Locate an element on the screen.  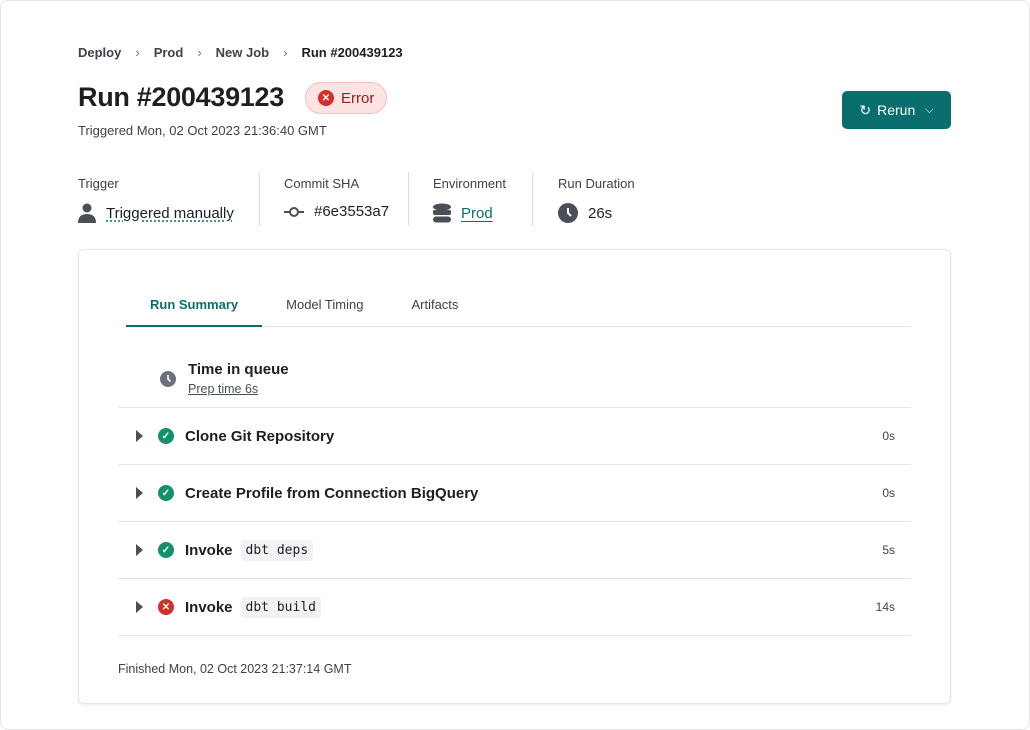
breadcrumb-deploy: Deploy is located at coordinates (100, 52).